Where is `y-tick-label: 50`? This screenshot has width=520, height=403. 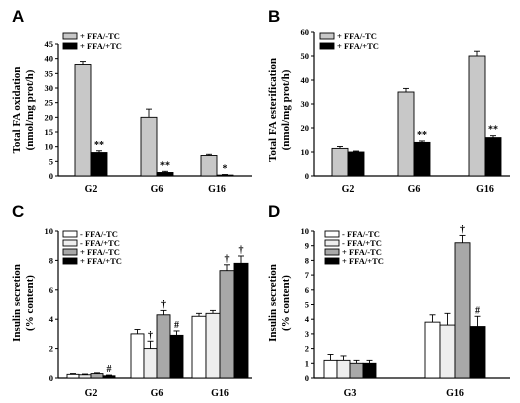 y-tick-label: 50 is located at coordinates (305, 56).